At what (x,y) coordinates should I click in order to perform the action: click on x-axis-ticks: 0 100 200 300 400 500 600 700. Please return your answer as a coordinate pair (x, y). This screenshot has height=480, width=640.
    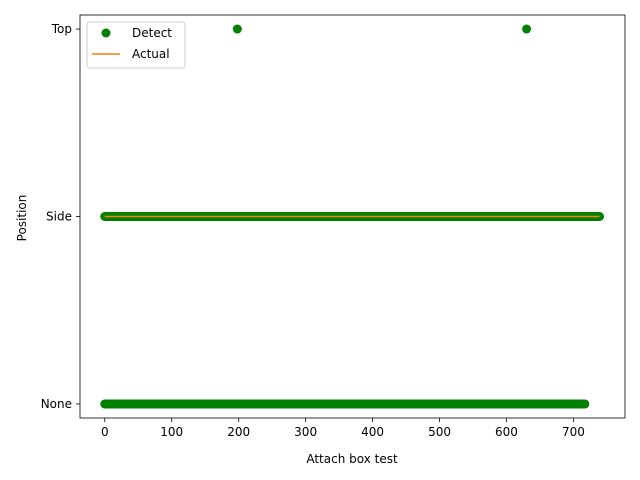
    Looking at the image, I should click on (343, 428).